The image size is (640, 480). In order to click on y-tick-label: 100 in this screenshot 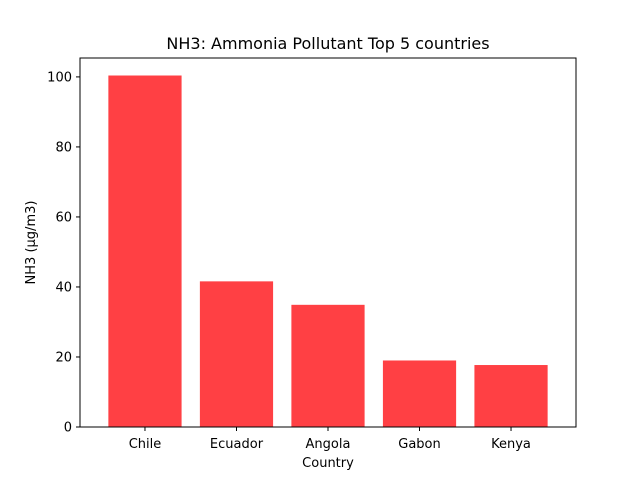, I will do `click(59, 77)`.